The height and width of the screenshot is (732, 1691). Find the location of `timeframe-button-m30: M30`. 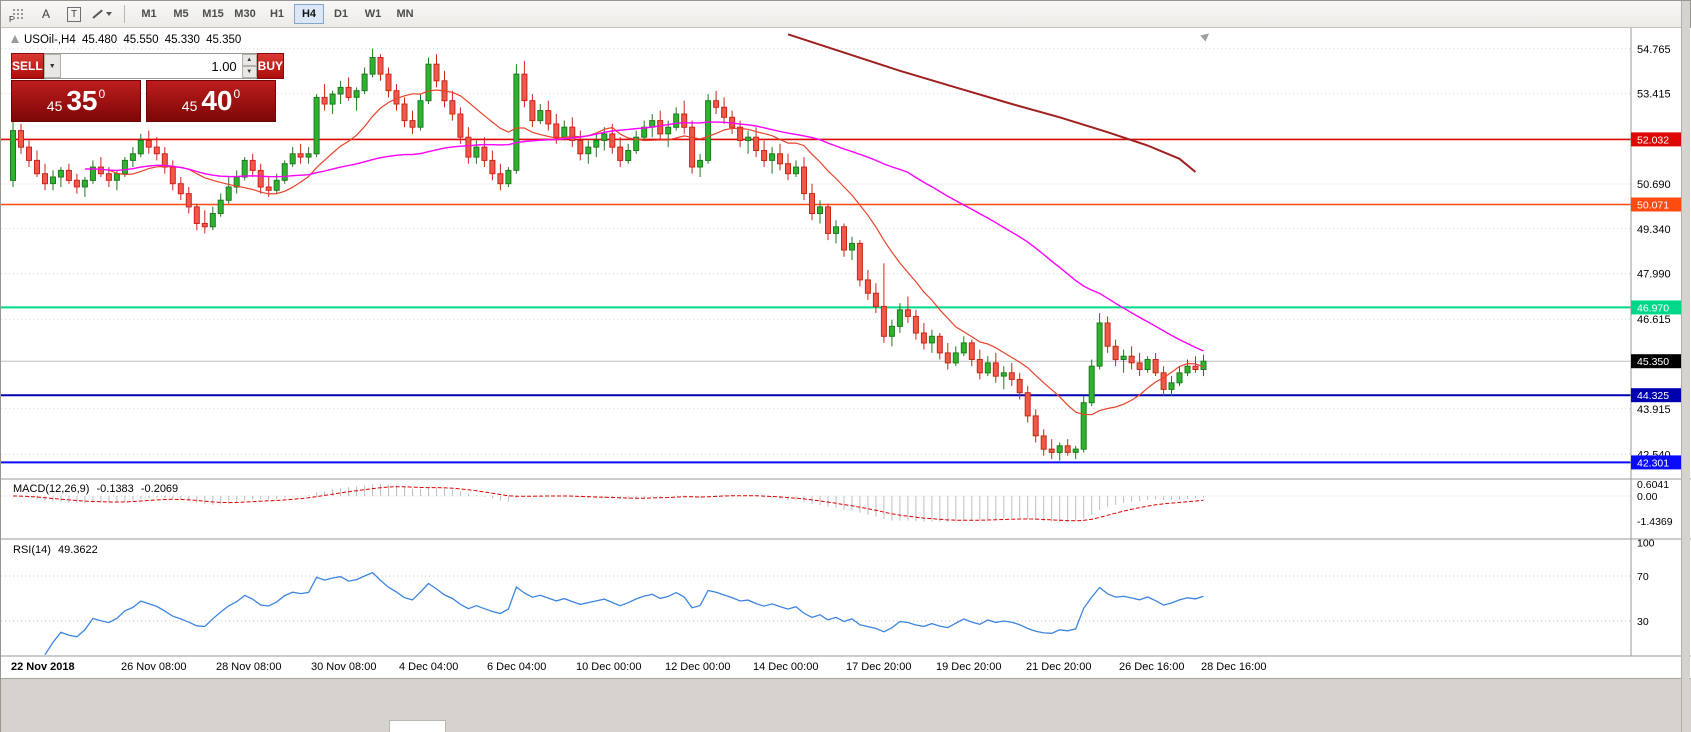

timeframe-button-m30: M30 is located at coordinates (245, 14).